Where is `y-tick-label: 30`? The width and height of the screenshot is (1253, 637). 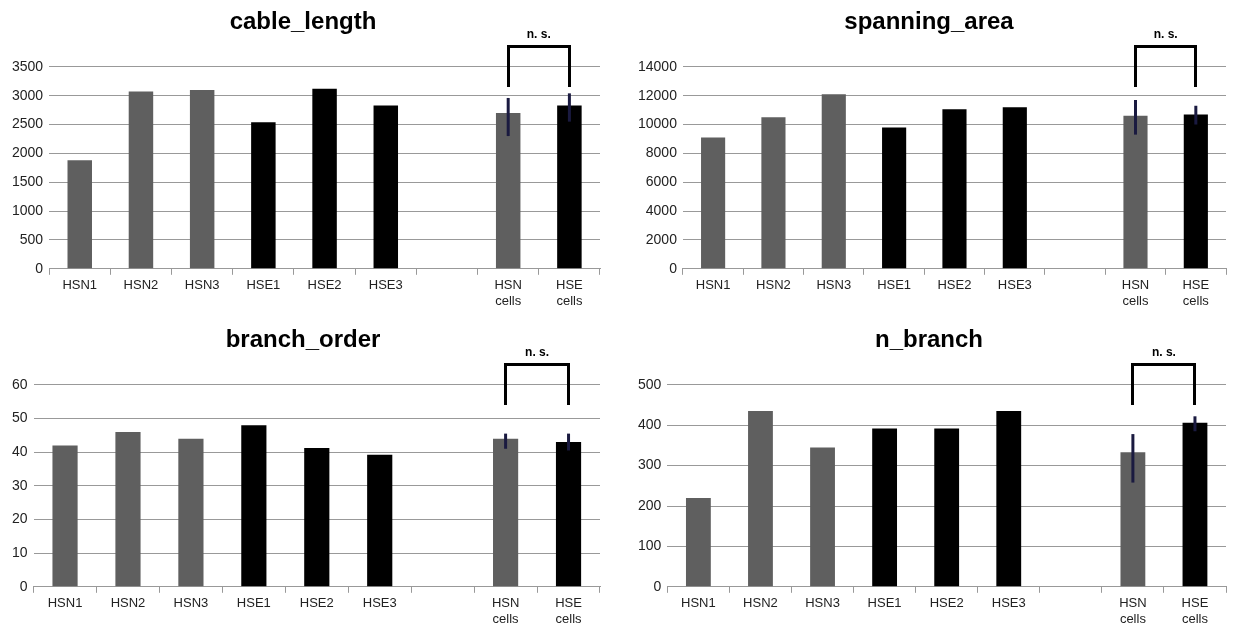
y-tick-label: 30 is located at coordinates (19, 484).